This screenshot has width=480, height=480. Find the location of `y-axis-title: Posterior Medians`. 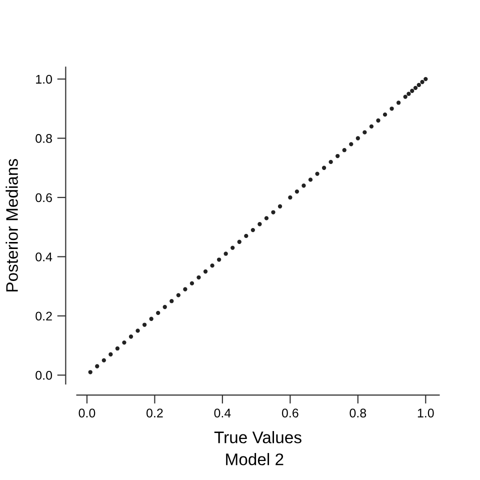

y-axis-title: Posterior Medians is located at coordinates (12, 225).